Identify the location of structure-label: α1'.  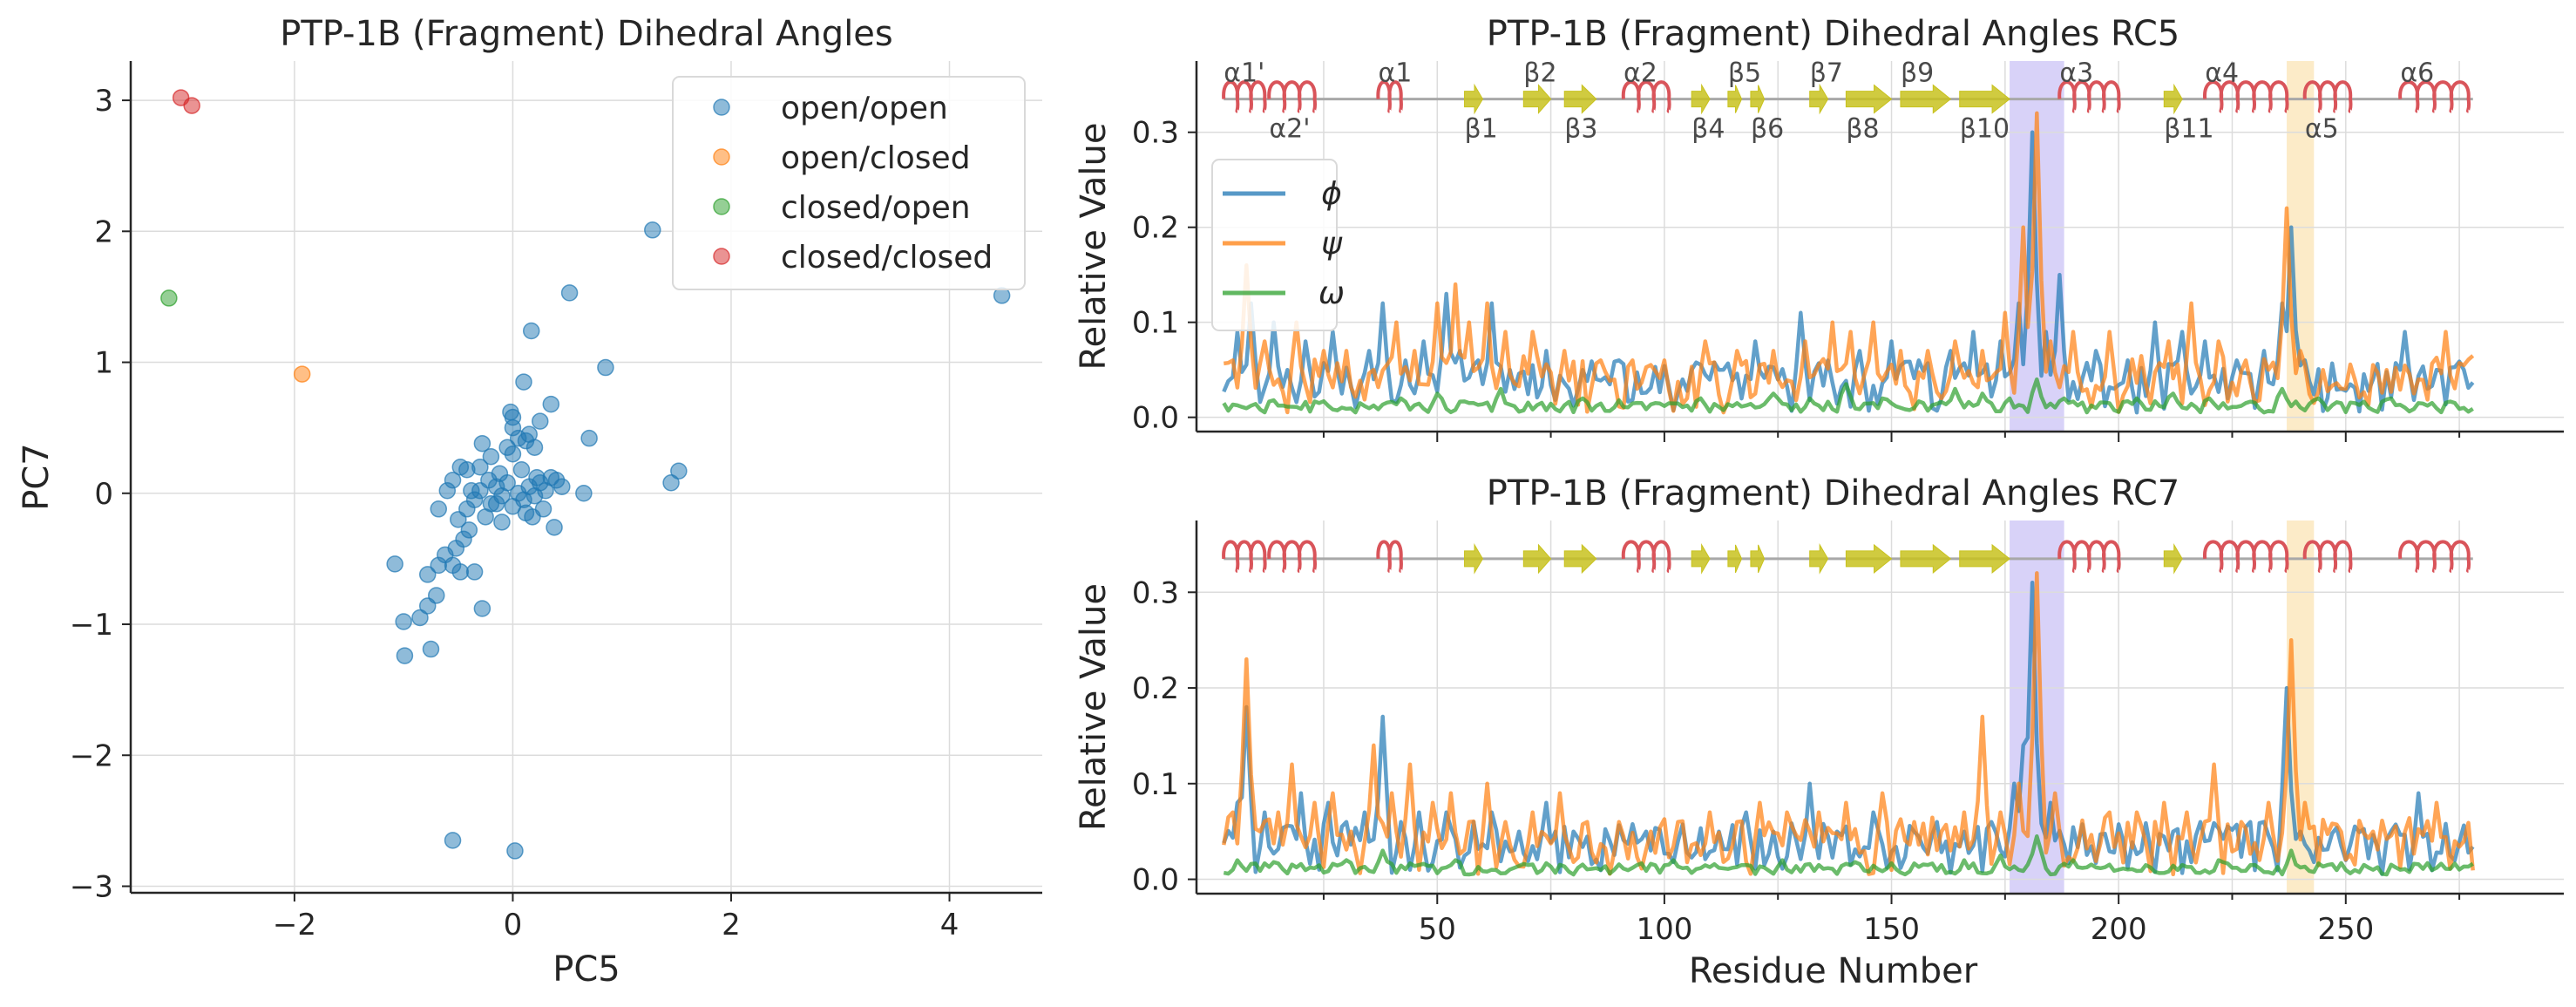
(1244, 73).